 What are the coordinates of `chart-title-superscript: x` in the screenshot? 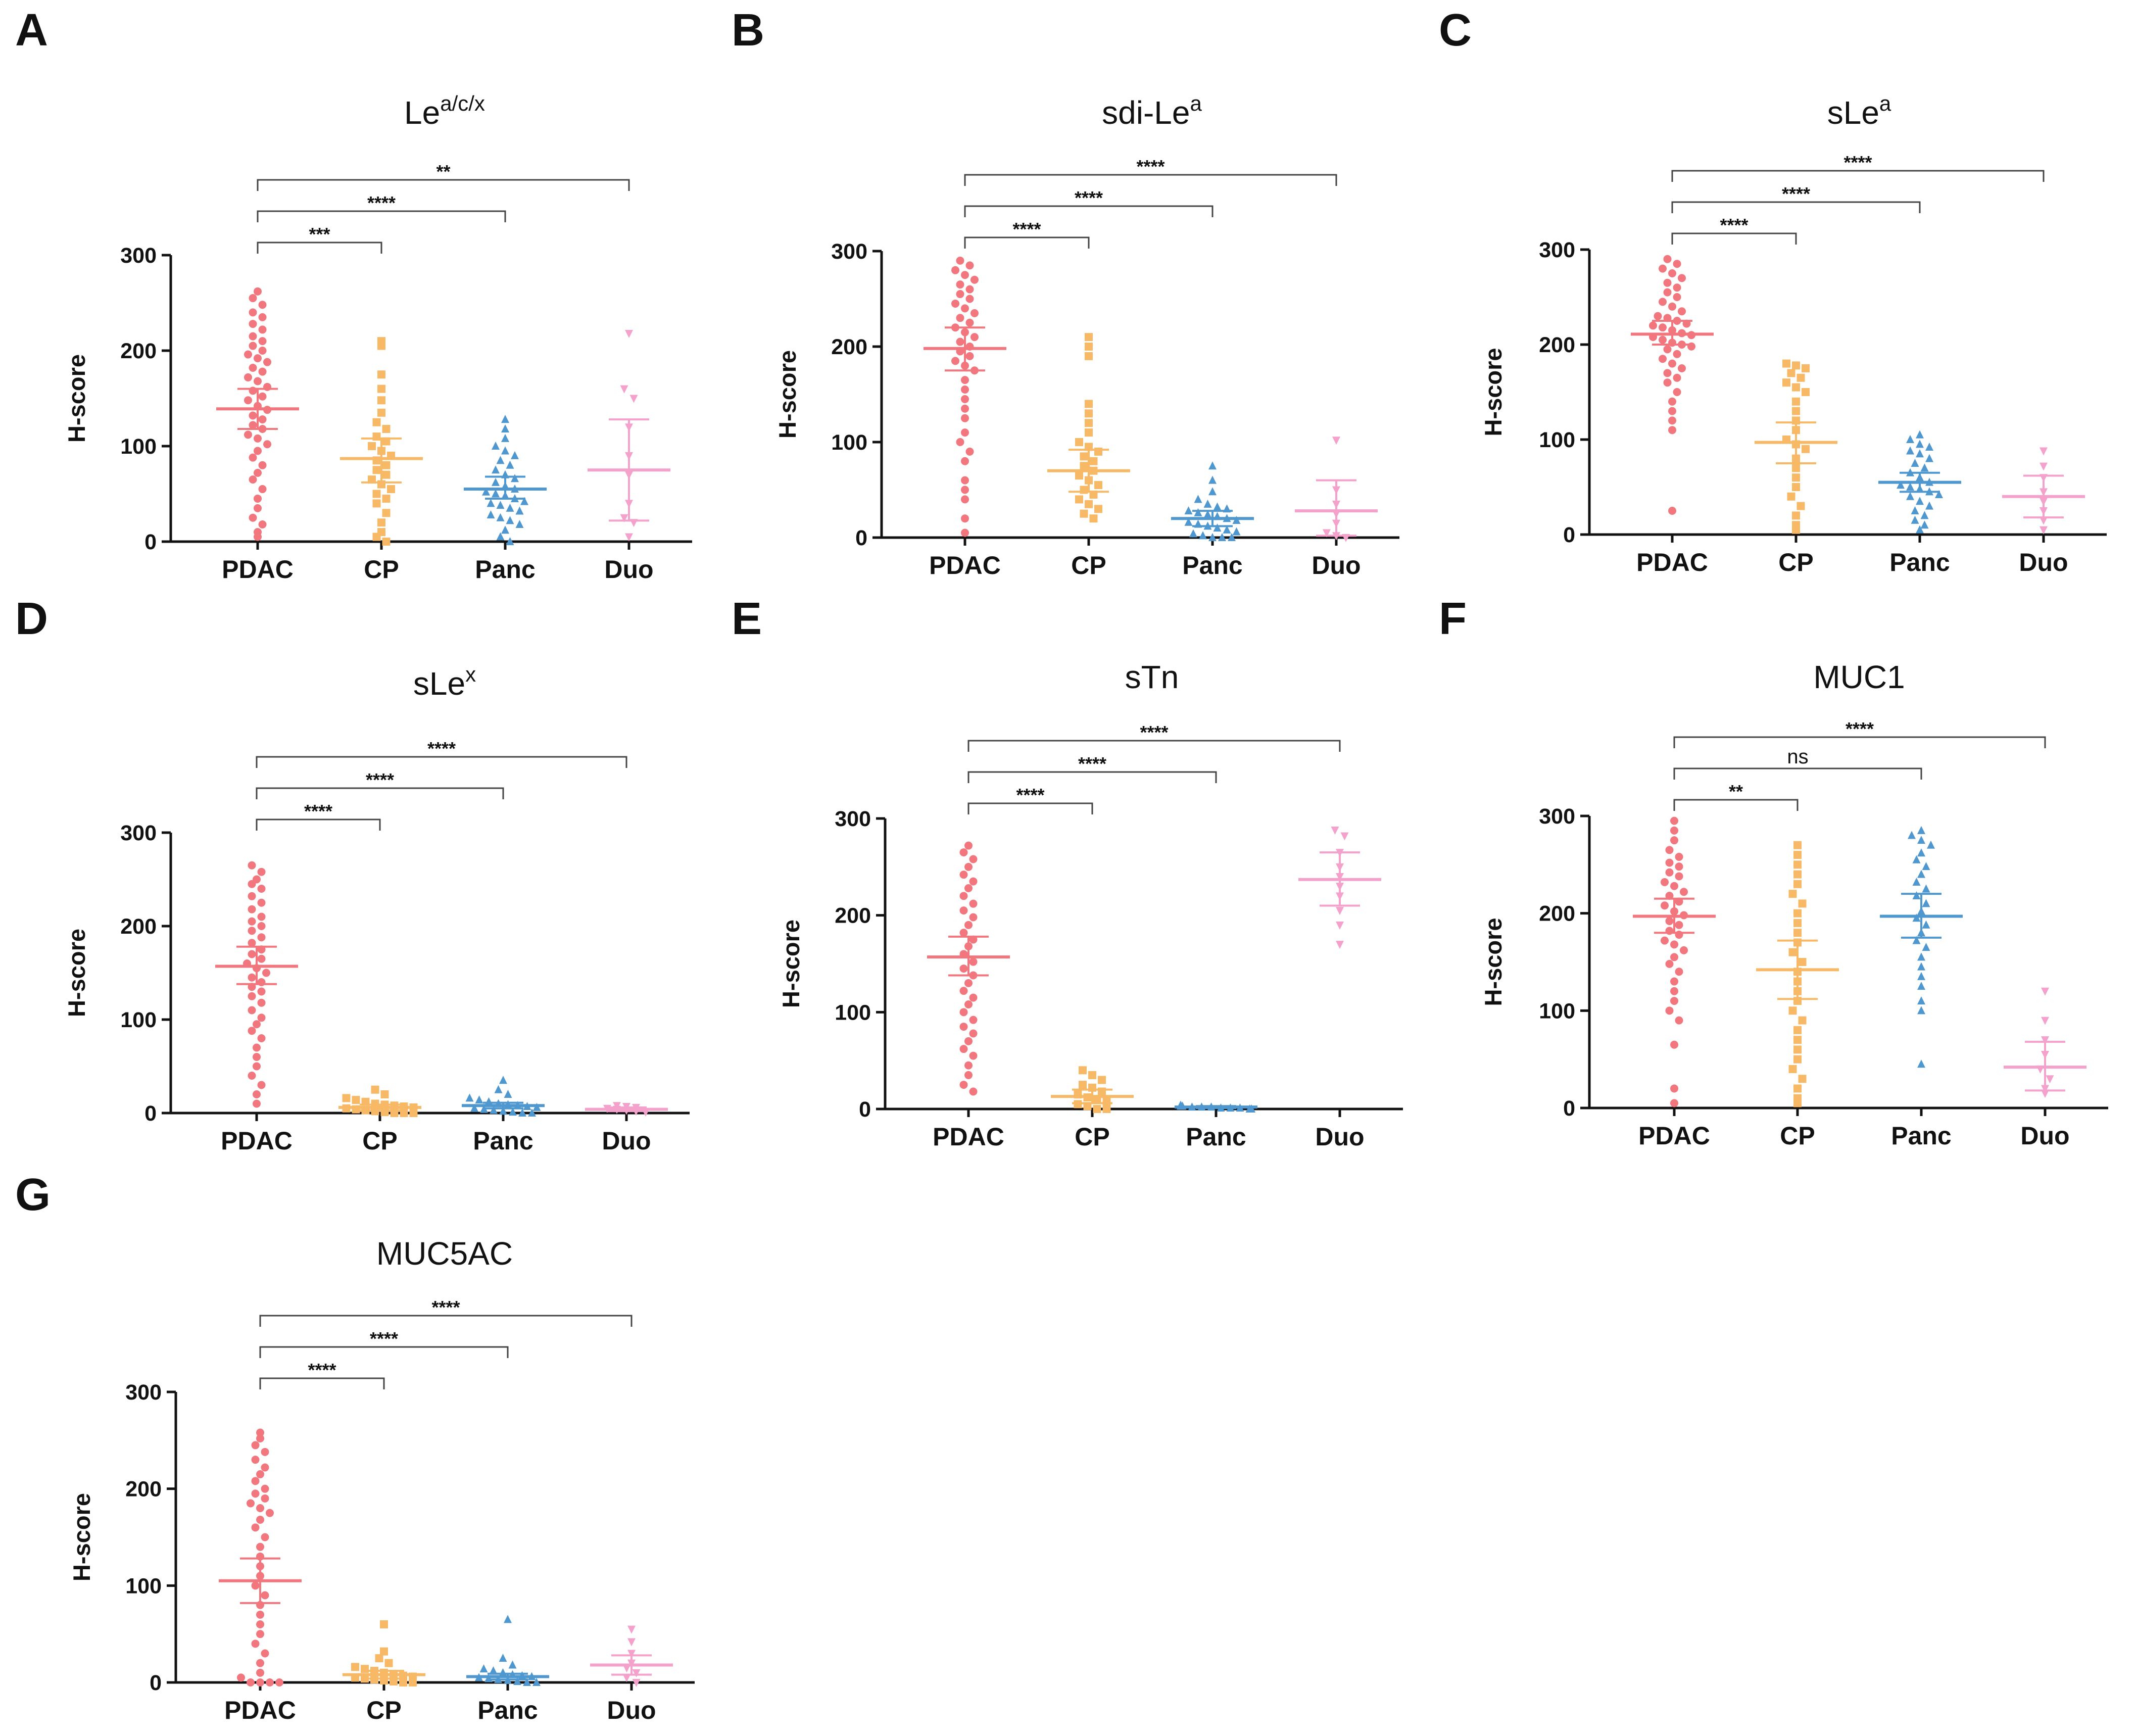 It's located at (470, 674).